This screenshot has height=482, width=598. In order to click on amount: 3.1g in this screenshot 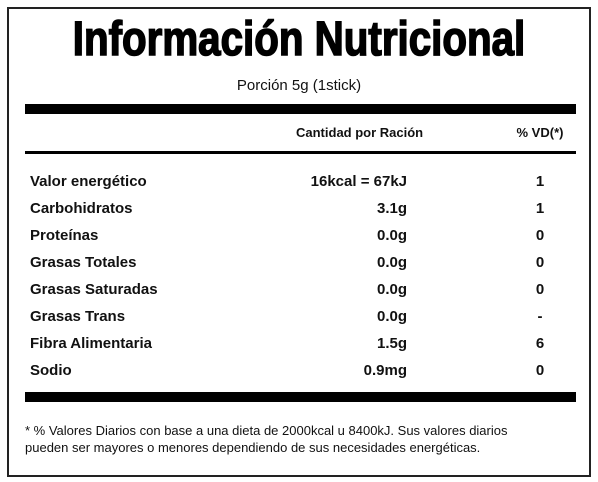, I will do `click(391, 208)`.